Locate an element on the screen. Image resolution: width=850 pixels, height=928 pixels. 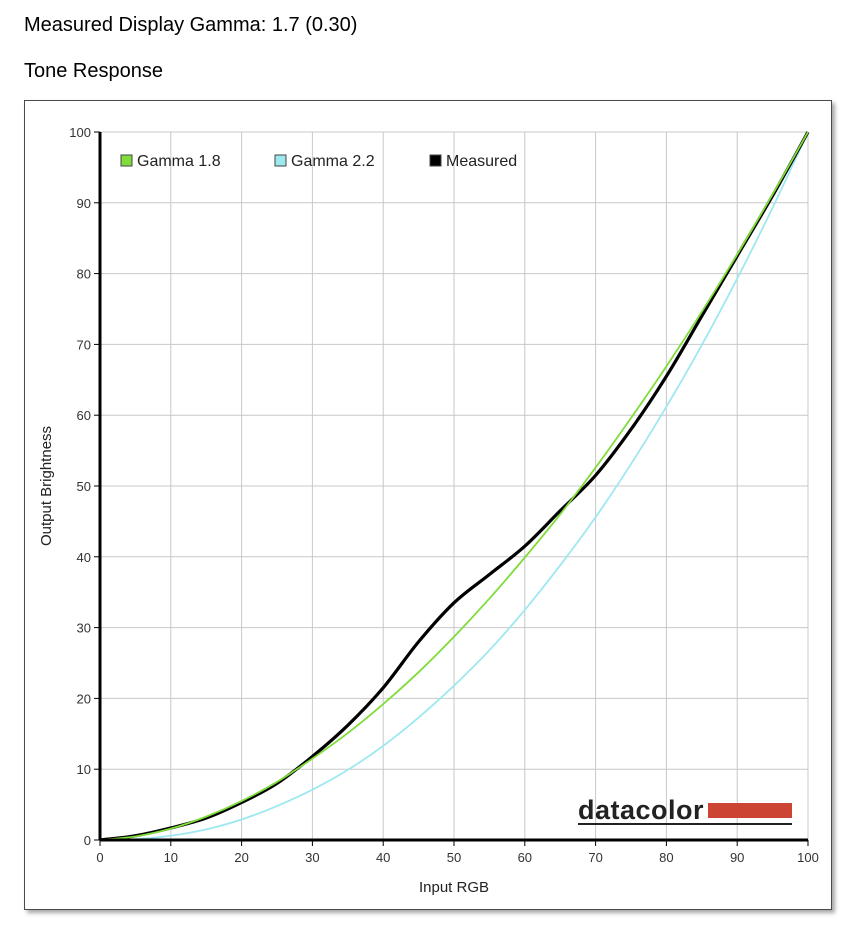
y-tick-label: 50 is located at coordinates (84, 486).